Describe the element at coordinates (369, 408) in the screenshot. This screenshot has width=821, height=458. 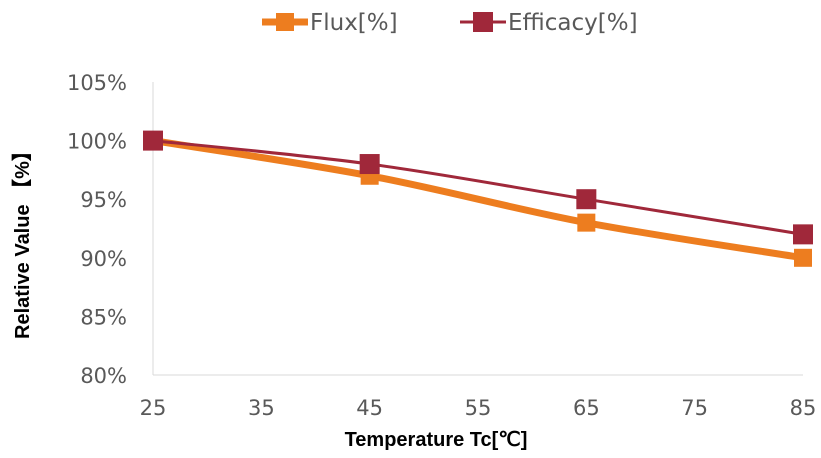
I see `x-tick-label: 45` at that location.